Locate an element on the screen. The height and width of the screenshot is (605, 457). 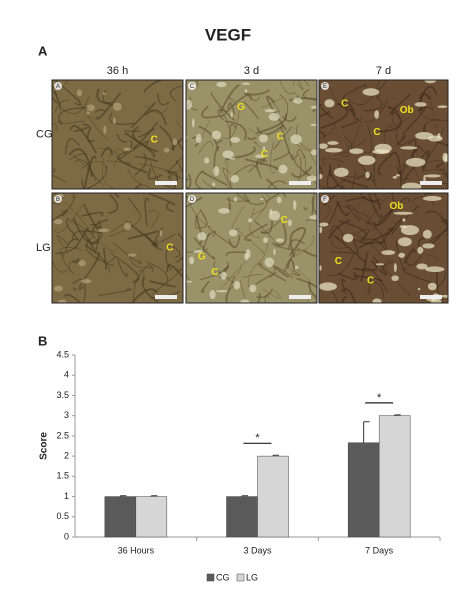
micrograph: E C Ob C is located at coordinates (383, 134).